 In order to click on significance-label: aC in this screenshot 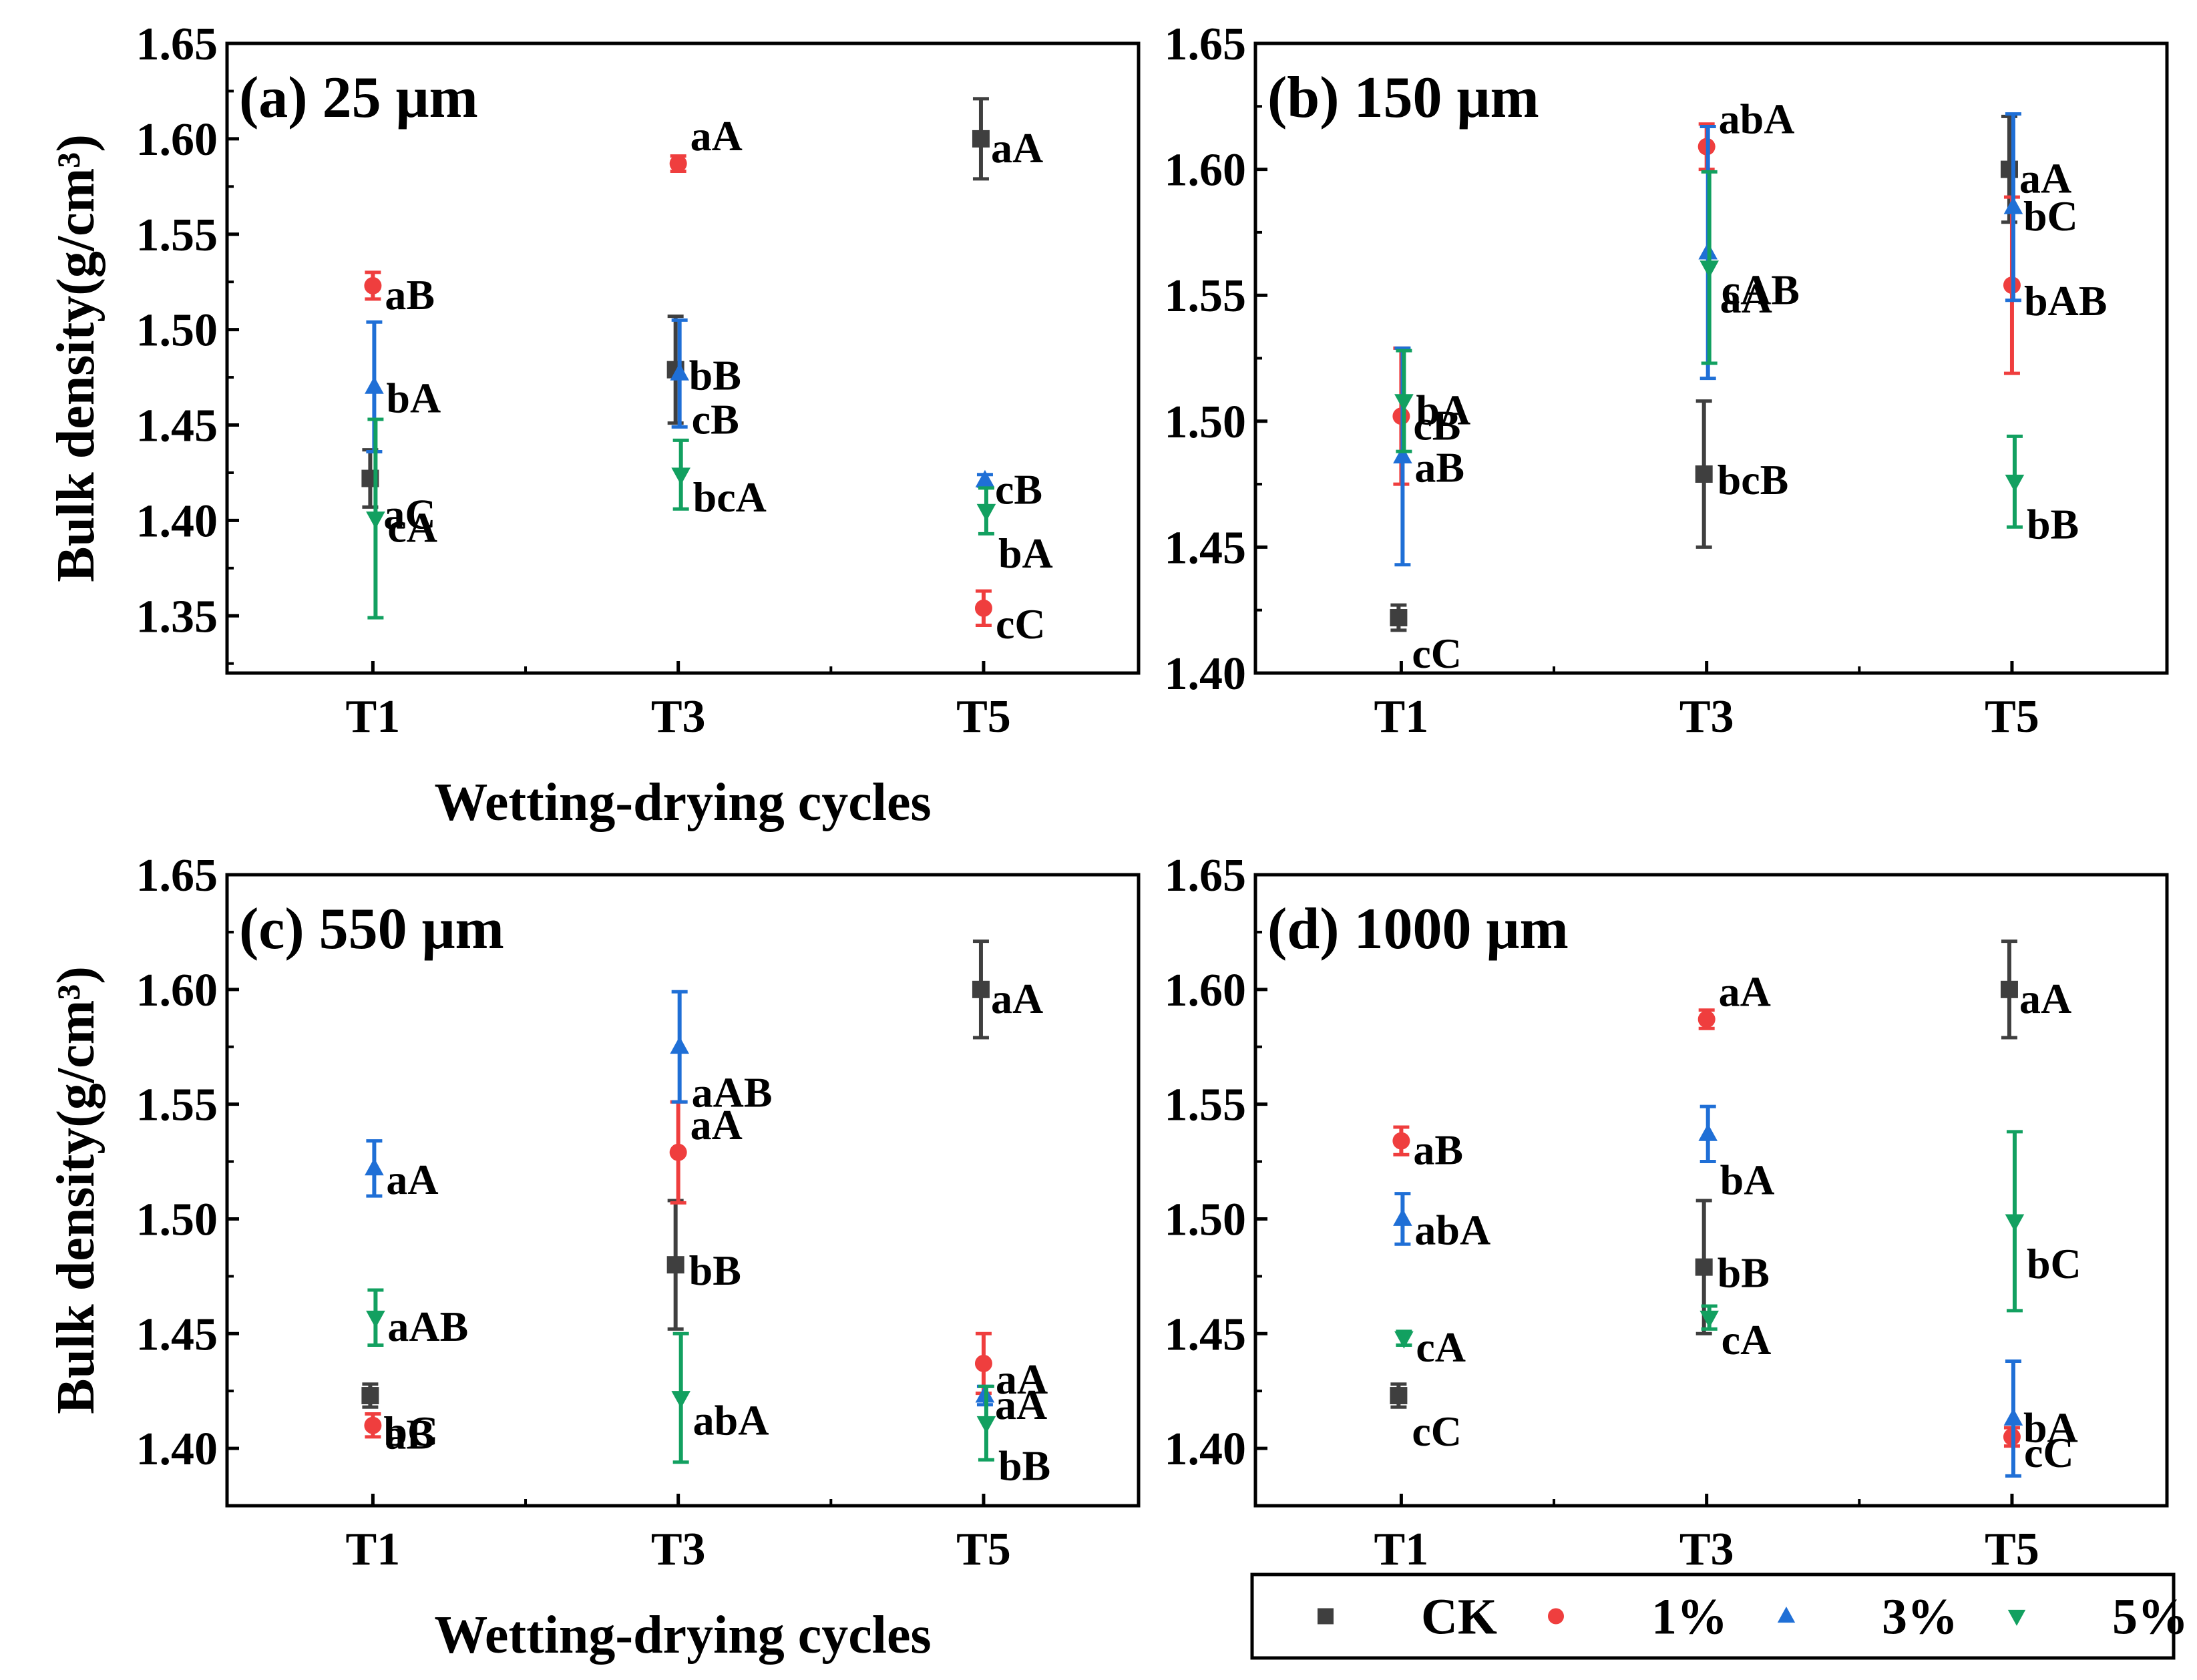, I will do `click(409, 514)`.